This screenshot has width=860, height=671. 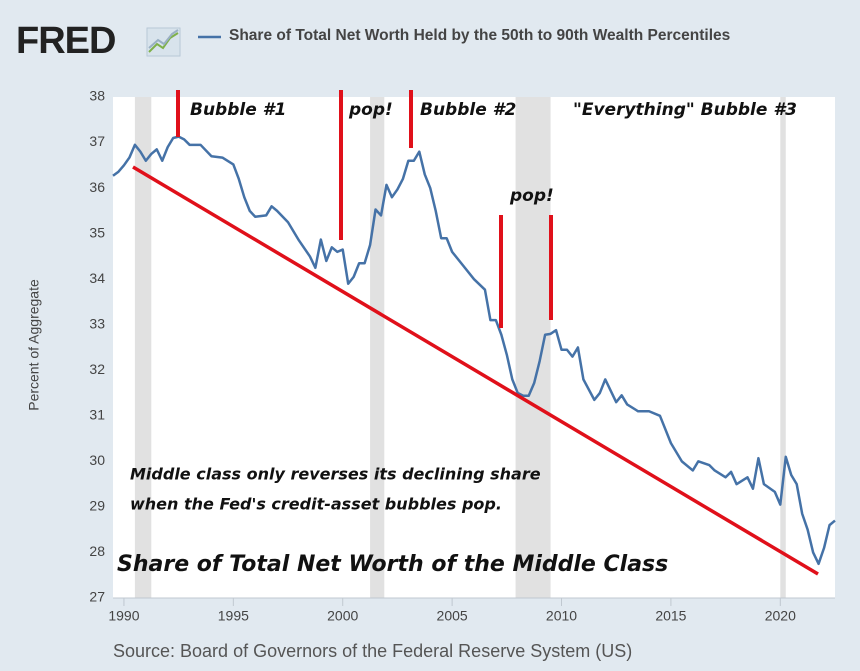 I want to click on y-tick-label: 28, so click(x=97, y=551).